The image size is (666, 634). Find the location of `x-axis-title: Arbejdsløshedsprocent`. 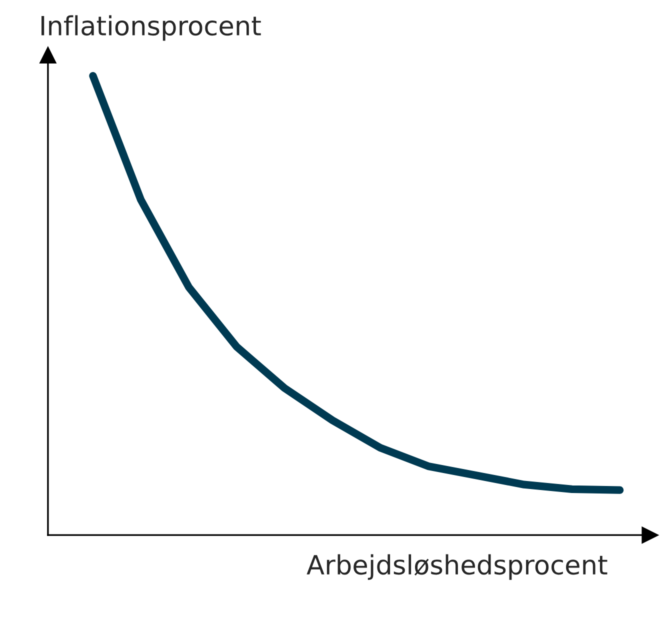

x-axis-title: Arbejdsløshedsprocent is located at coordinates (457, 567).